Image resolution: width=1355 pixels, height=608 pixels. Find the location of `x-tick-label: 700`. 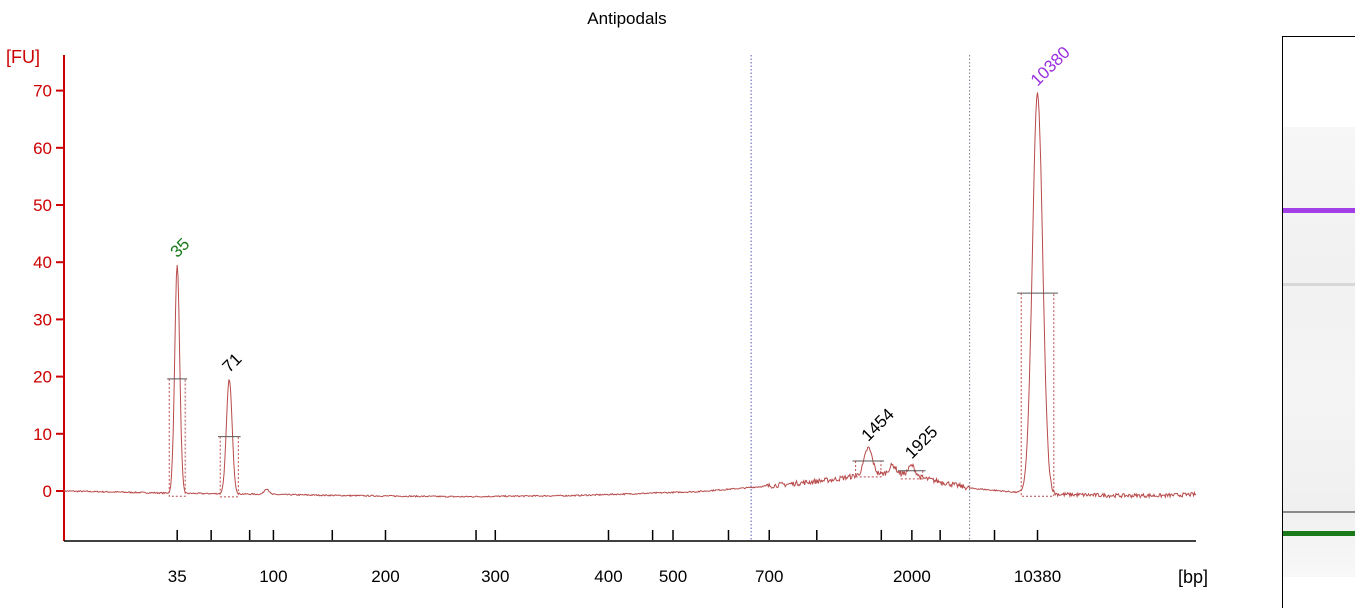

x-tick-label: 700 is located at coordinates (769, 576).